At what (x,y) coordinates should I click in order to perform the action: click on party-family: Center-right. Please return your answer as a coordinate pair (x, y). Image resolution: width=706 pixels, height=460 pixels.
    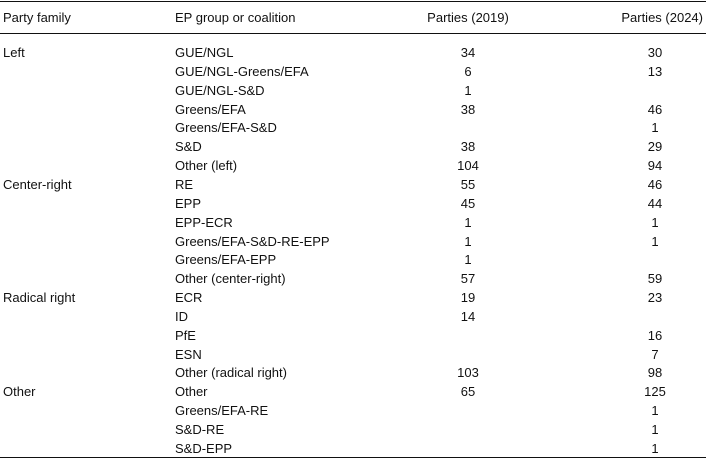
    Looking at the image, I should click on (37, 184).